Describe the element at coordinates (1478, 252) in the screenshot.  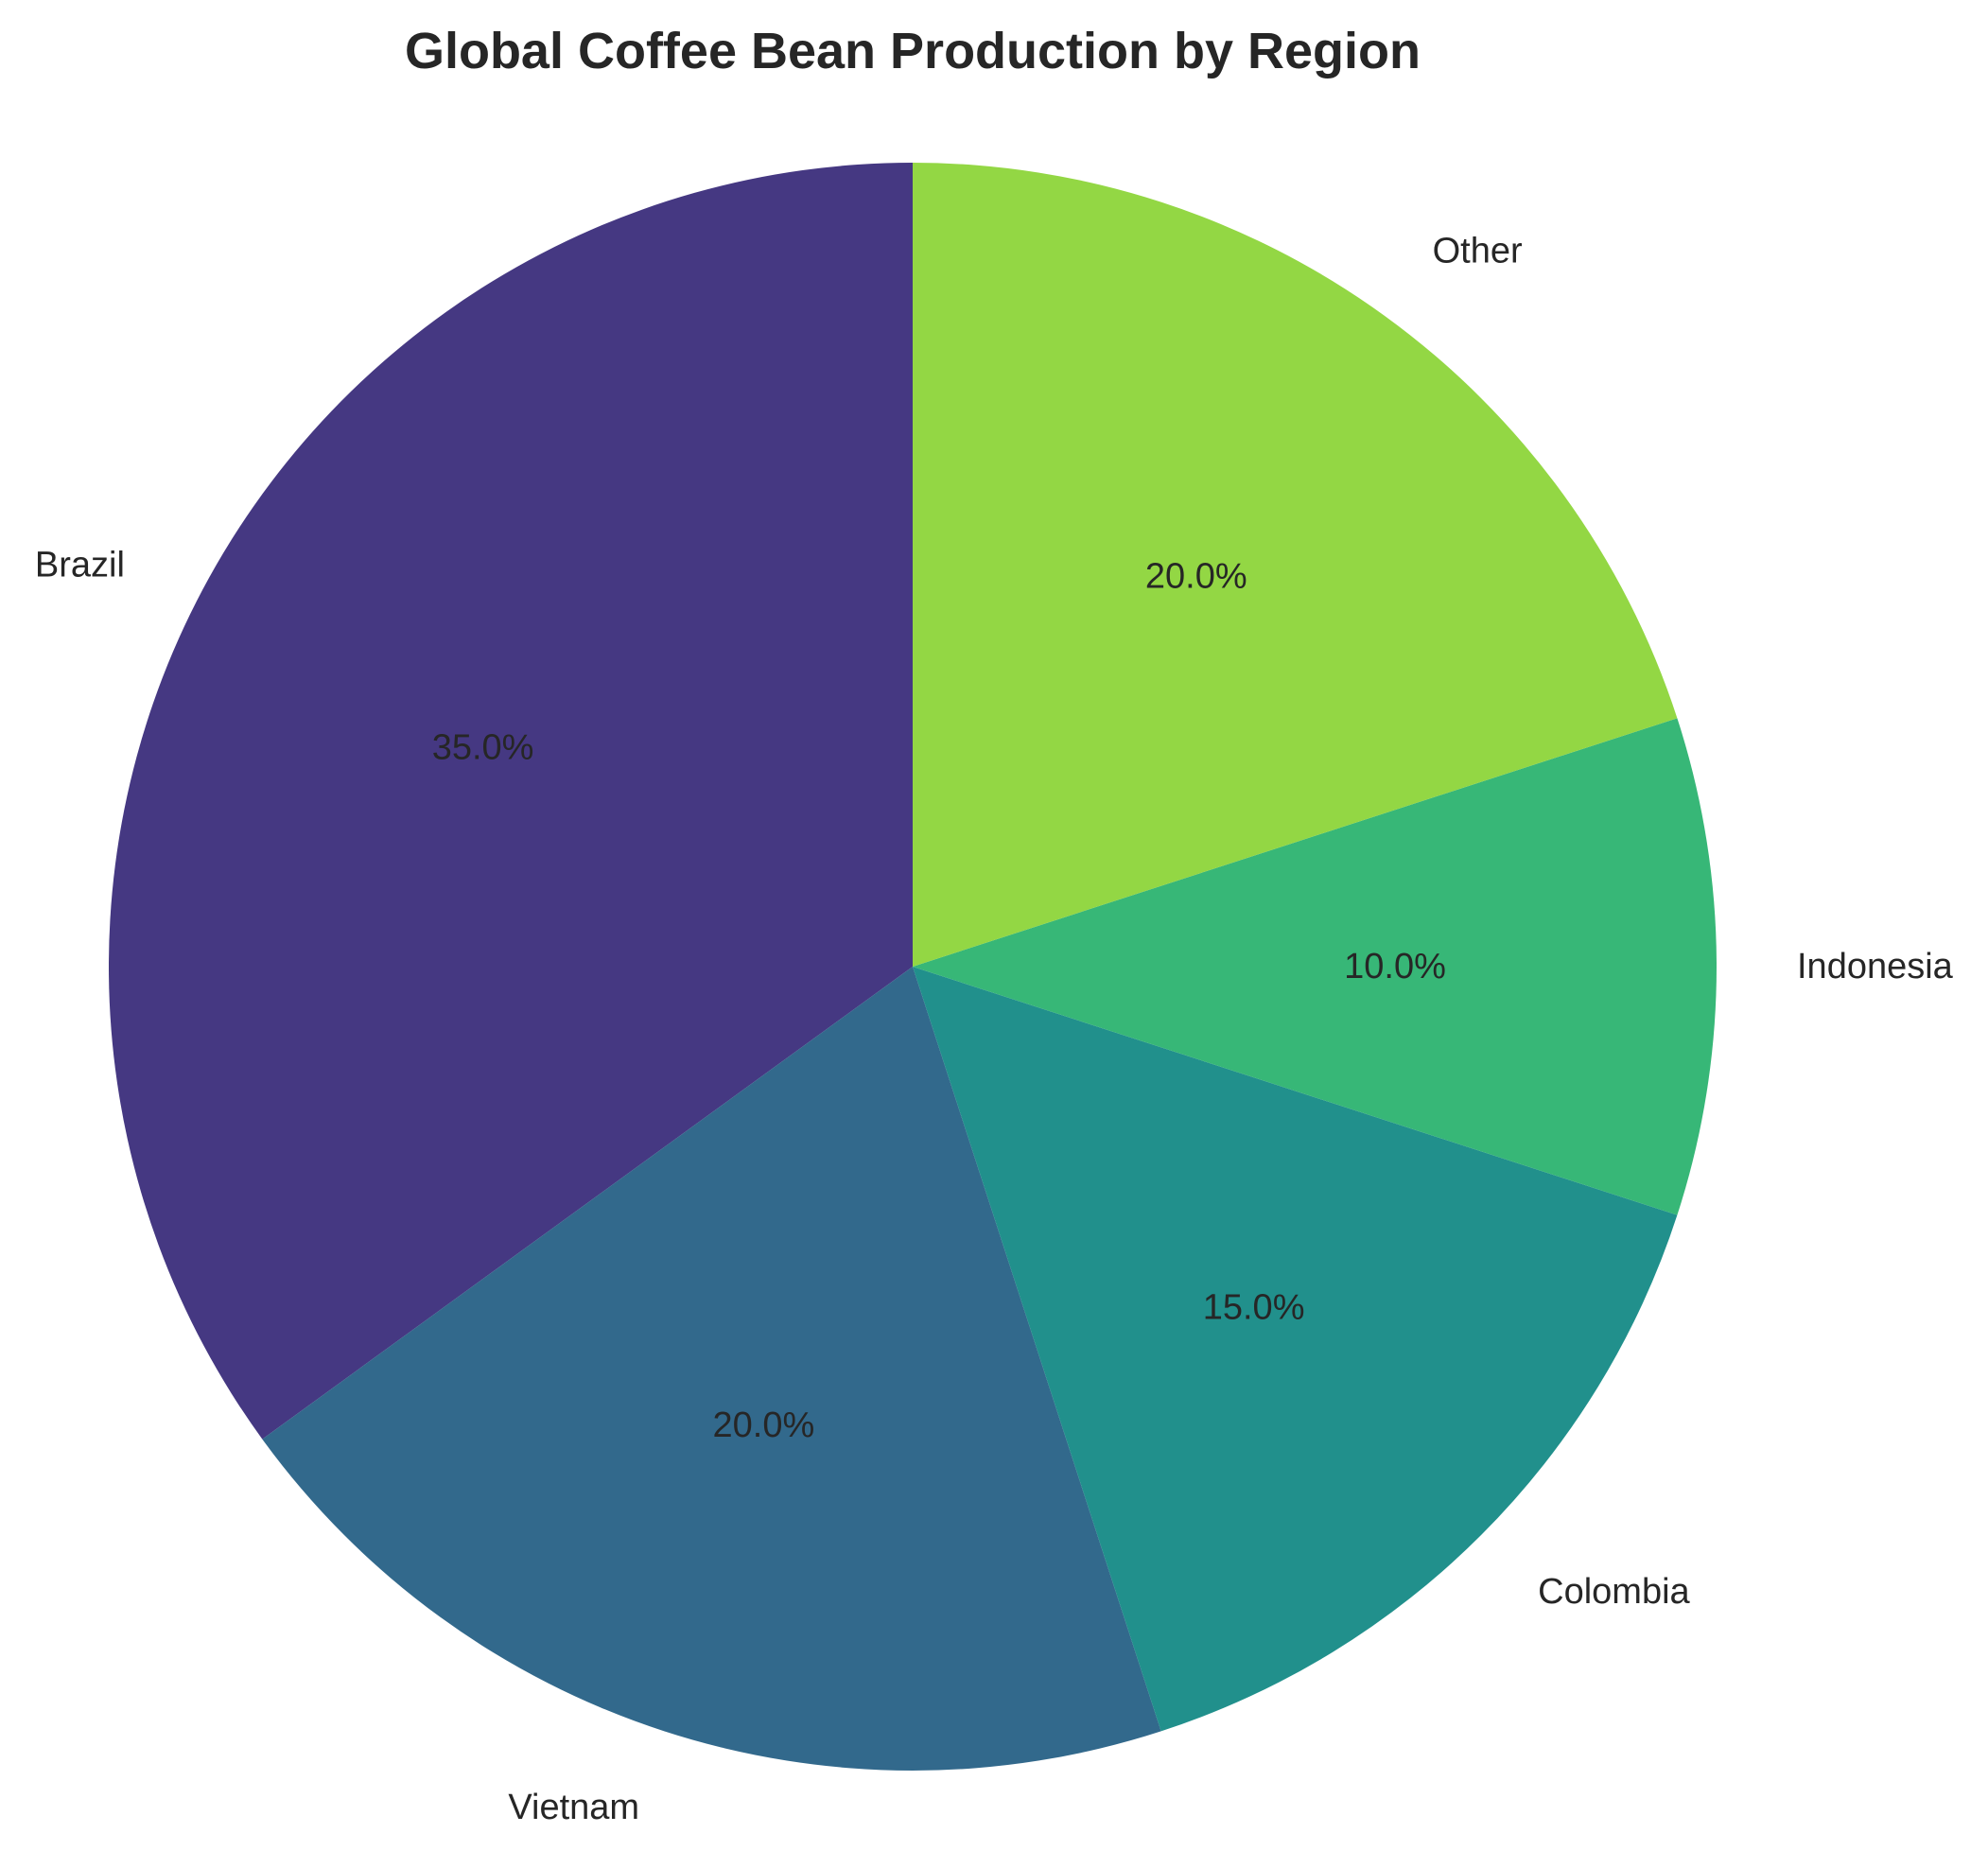
I see `slice-label-other: Other` at that location.